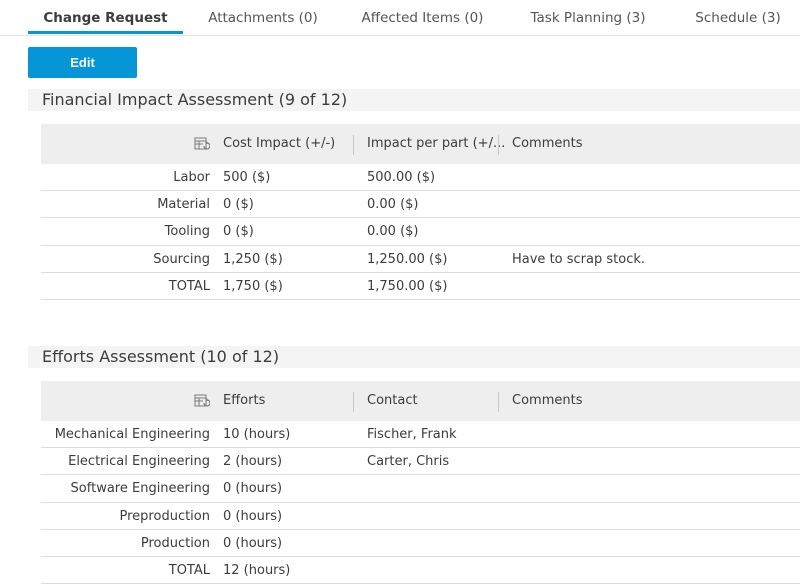  Describe the element at coordinates (105, 32) in the screenshot. I see `active-tab-indicator` at that location.